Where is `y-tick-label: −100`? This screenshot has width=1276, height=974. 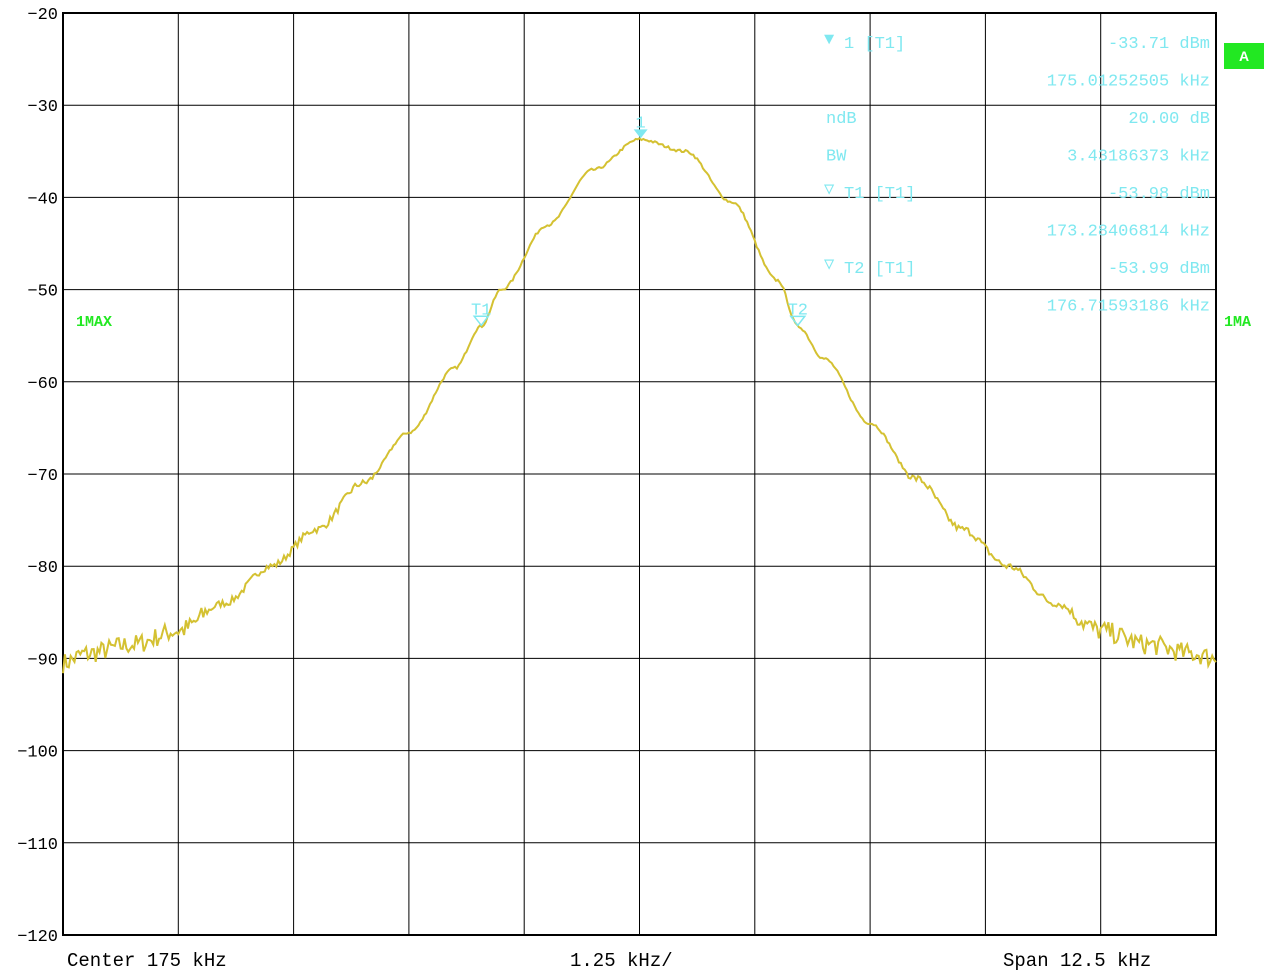 y-tick-label: −100 is located at coordinates (37, 753).